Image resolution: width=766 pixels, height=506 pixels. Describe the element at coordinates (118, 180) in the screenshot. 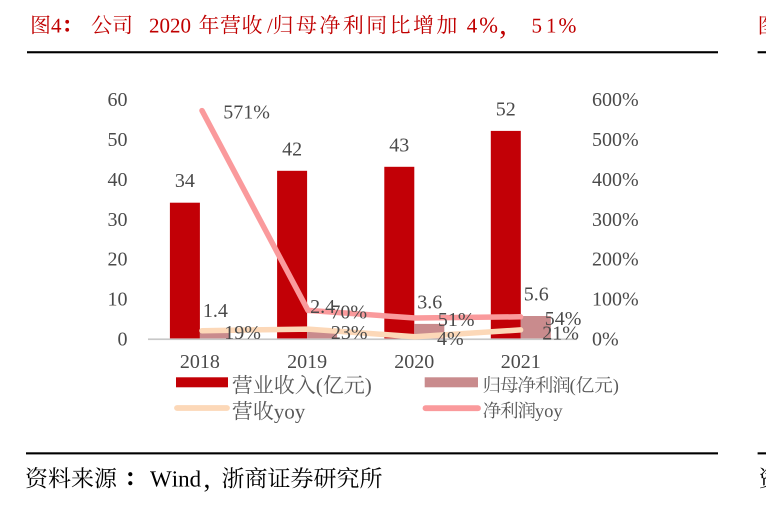

I see `svg-text: 40` at that location.